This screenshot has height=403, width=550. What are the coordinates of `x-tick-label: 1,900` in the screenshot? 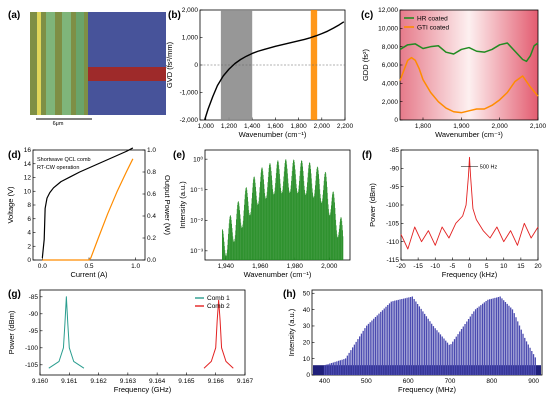 It's located at (461, 126).